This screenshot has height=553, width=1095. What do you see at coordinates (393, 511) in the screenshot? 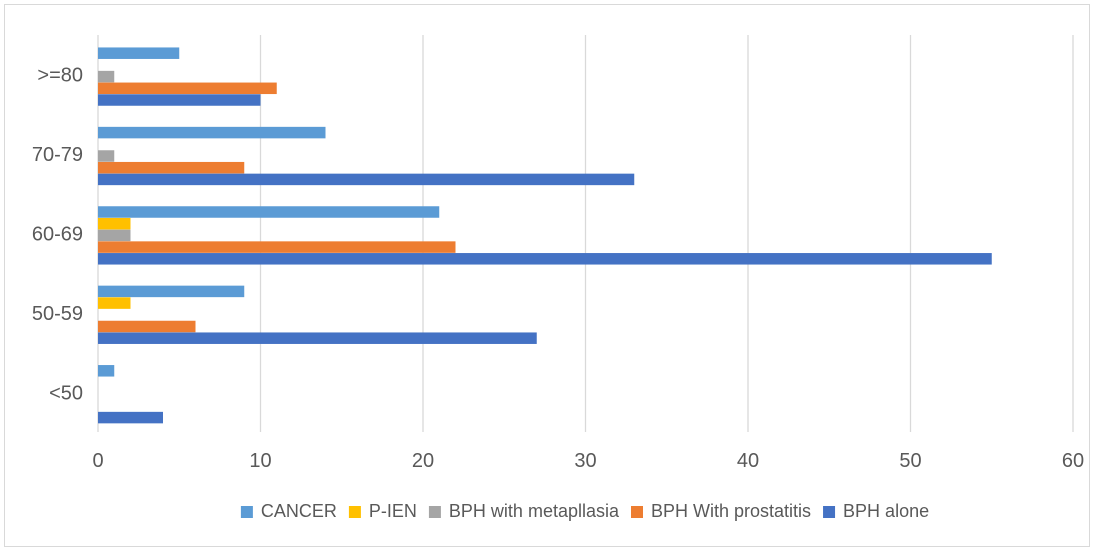
I see `legend-label: P-IEN` at bounding box center [393, 511].